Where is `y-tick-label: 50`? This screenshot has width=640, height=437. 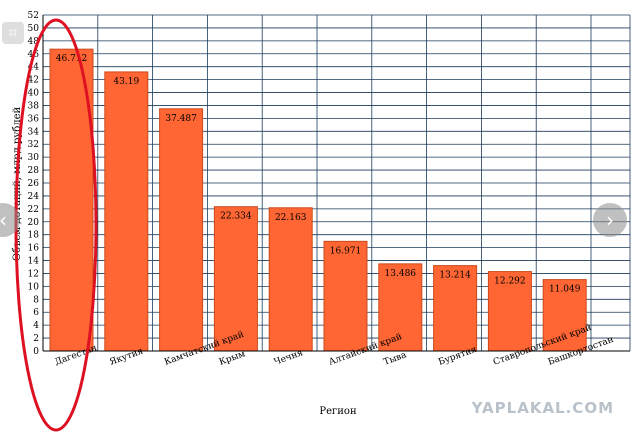 y-tick-label: 50 is located at coordinates (34, 29).